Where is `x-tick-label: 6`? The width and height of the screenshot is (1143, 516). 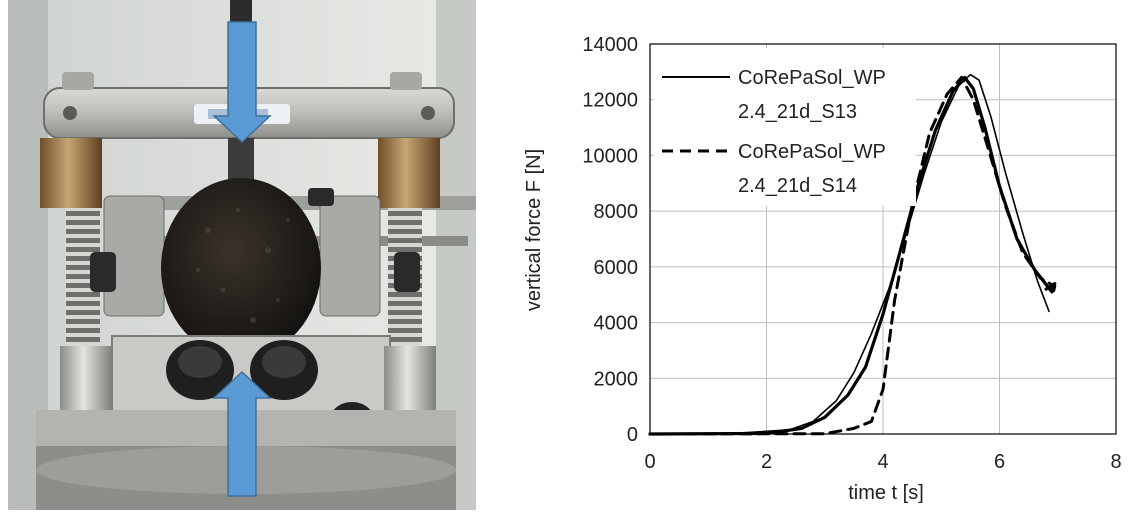
x-tick-label: 6 is located at coordinates (999, 462).